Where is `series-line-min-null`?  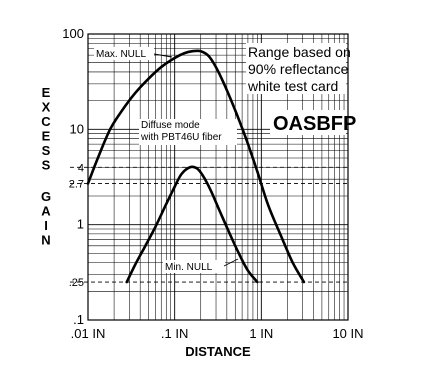
series-line-min-null is located at coordinates (192, 224).